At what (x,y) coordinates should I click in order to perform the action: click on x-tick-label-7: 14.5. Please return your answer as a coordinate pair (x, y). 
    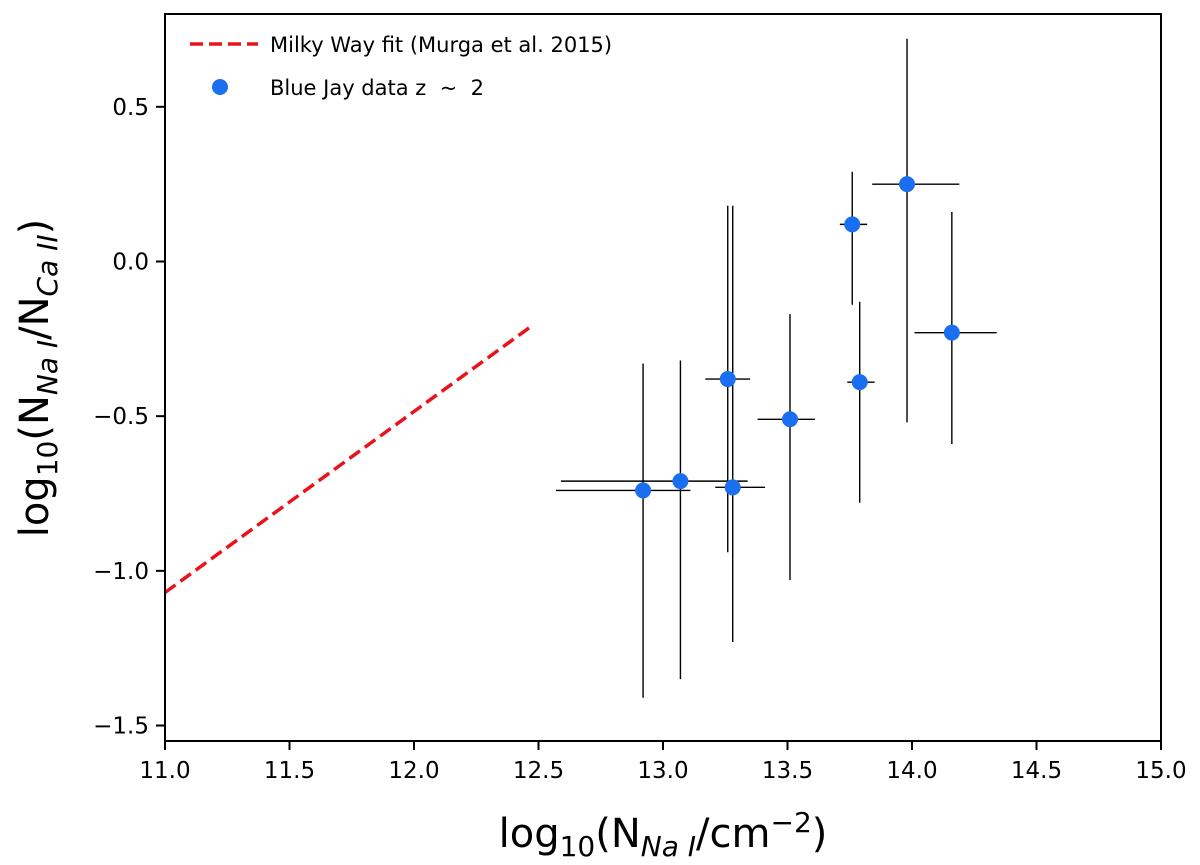
    Looking at the image, I should click on (1036, 771).